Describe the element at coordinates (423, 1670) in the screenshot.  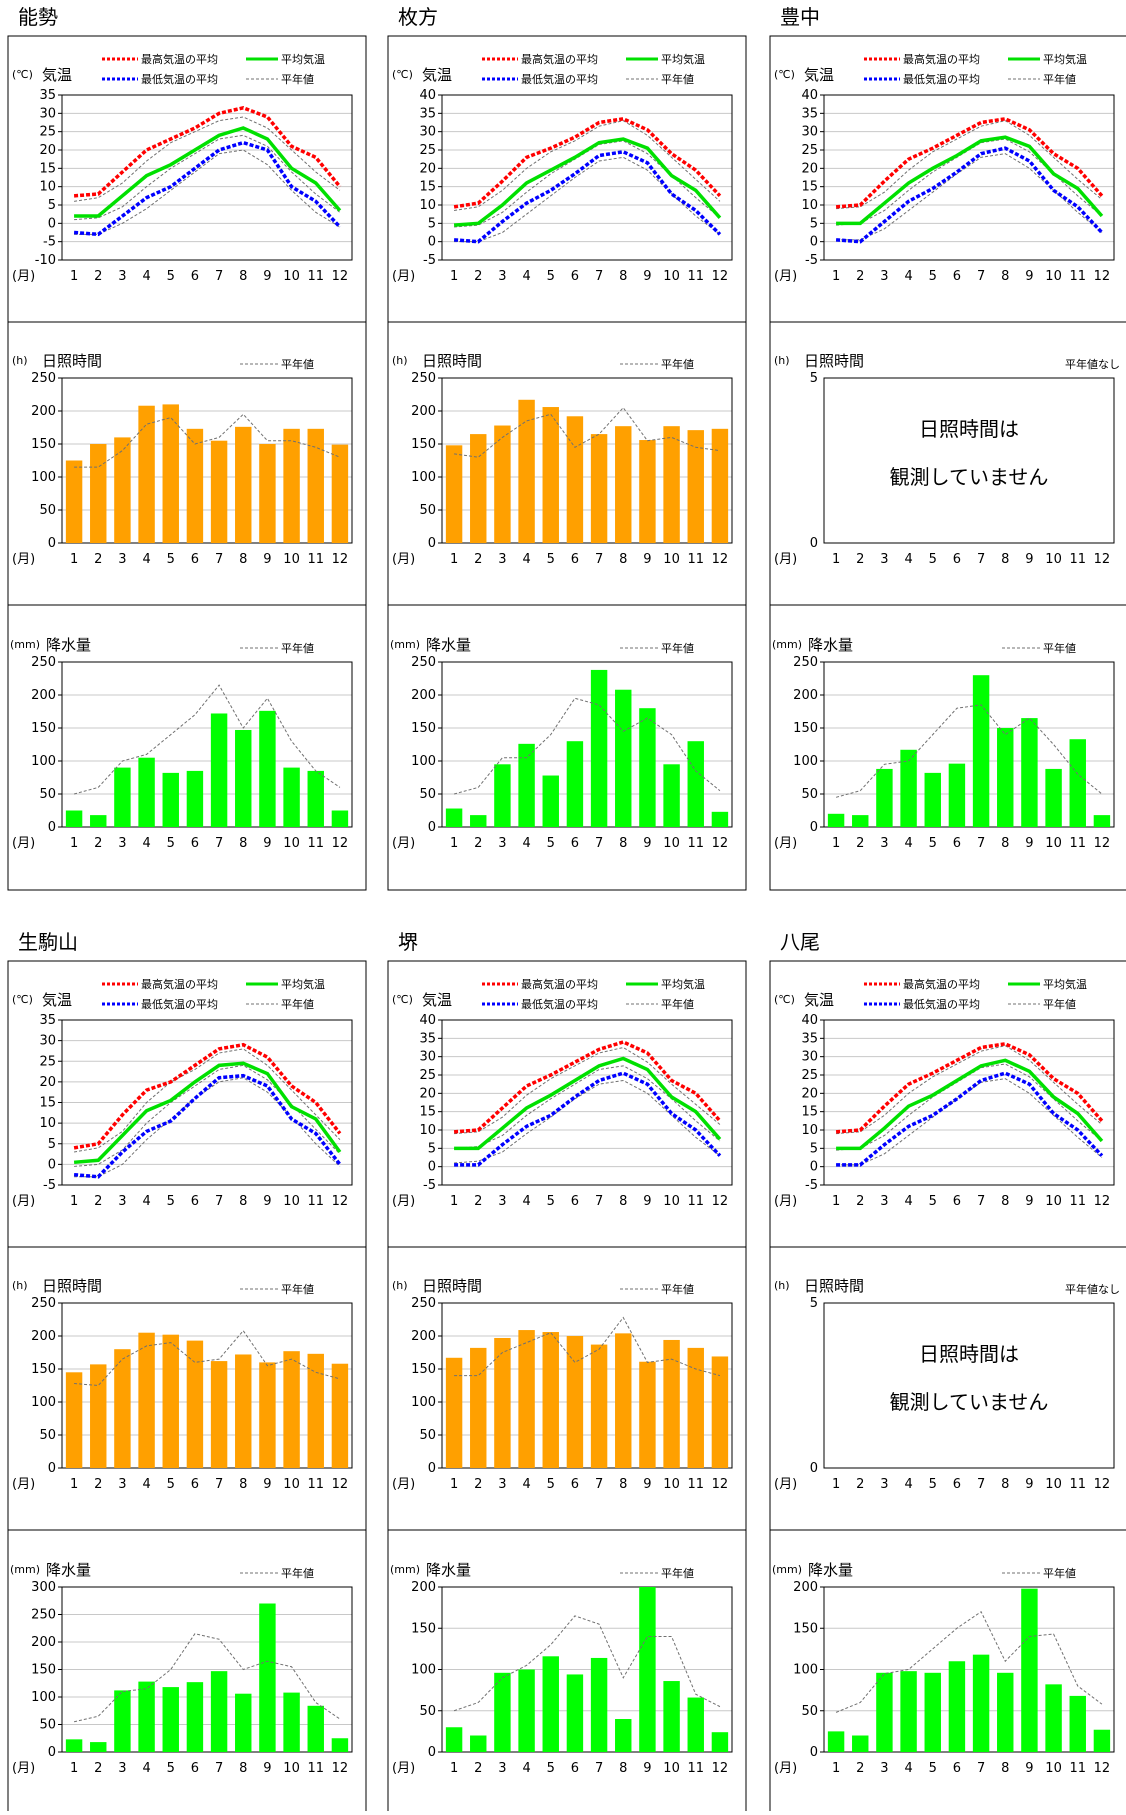
I see `y-tick-label: 100` at that location.